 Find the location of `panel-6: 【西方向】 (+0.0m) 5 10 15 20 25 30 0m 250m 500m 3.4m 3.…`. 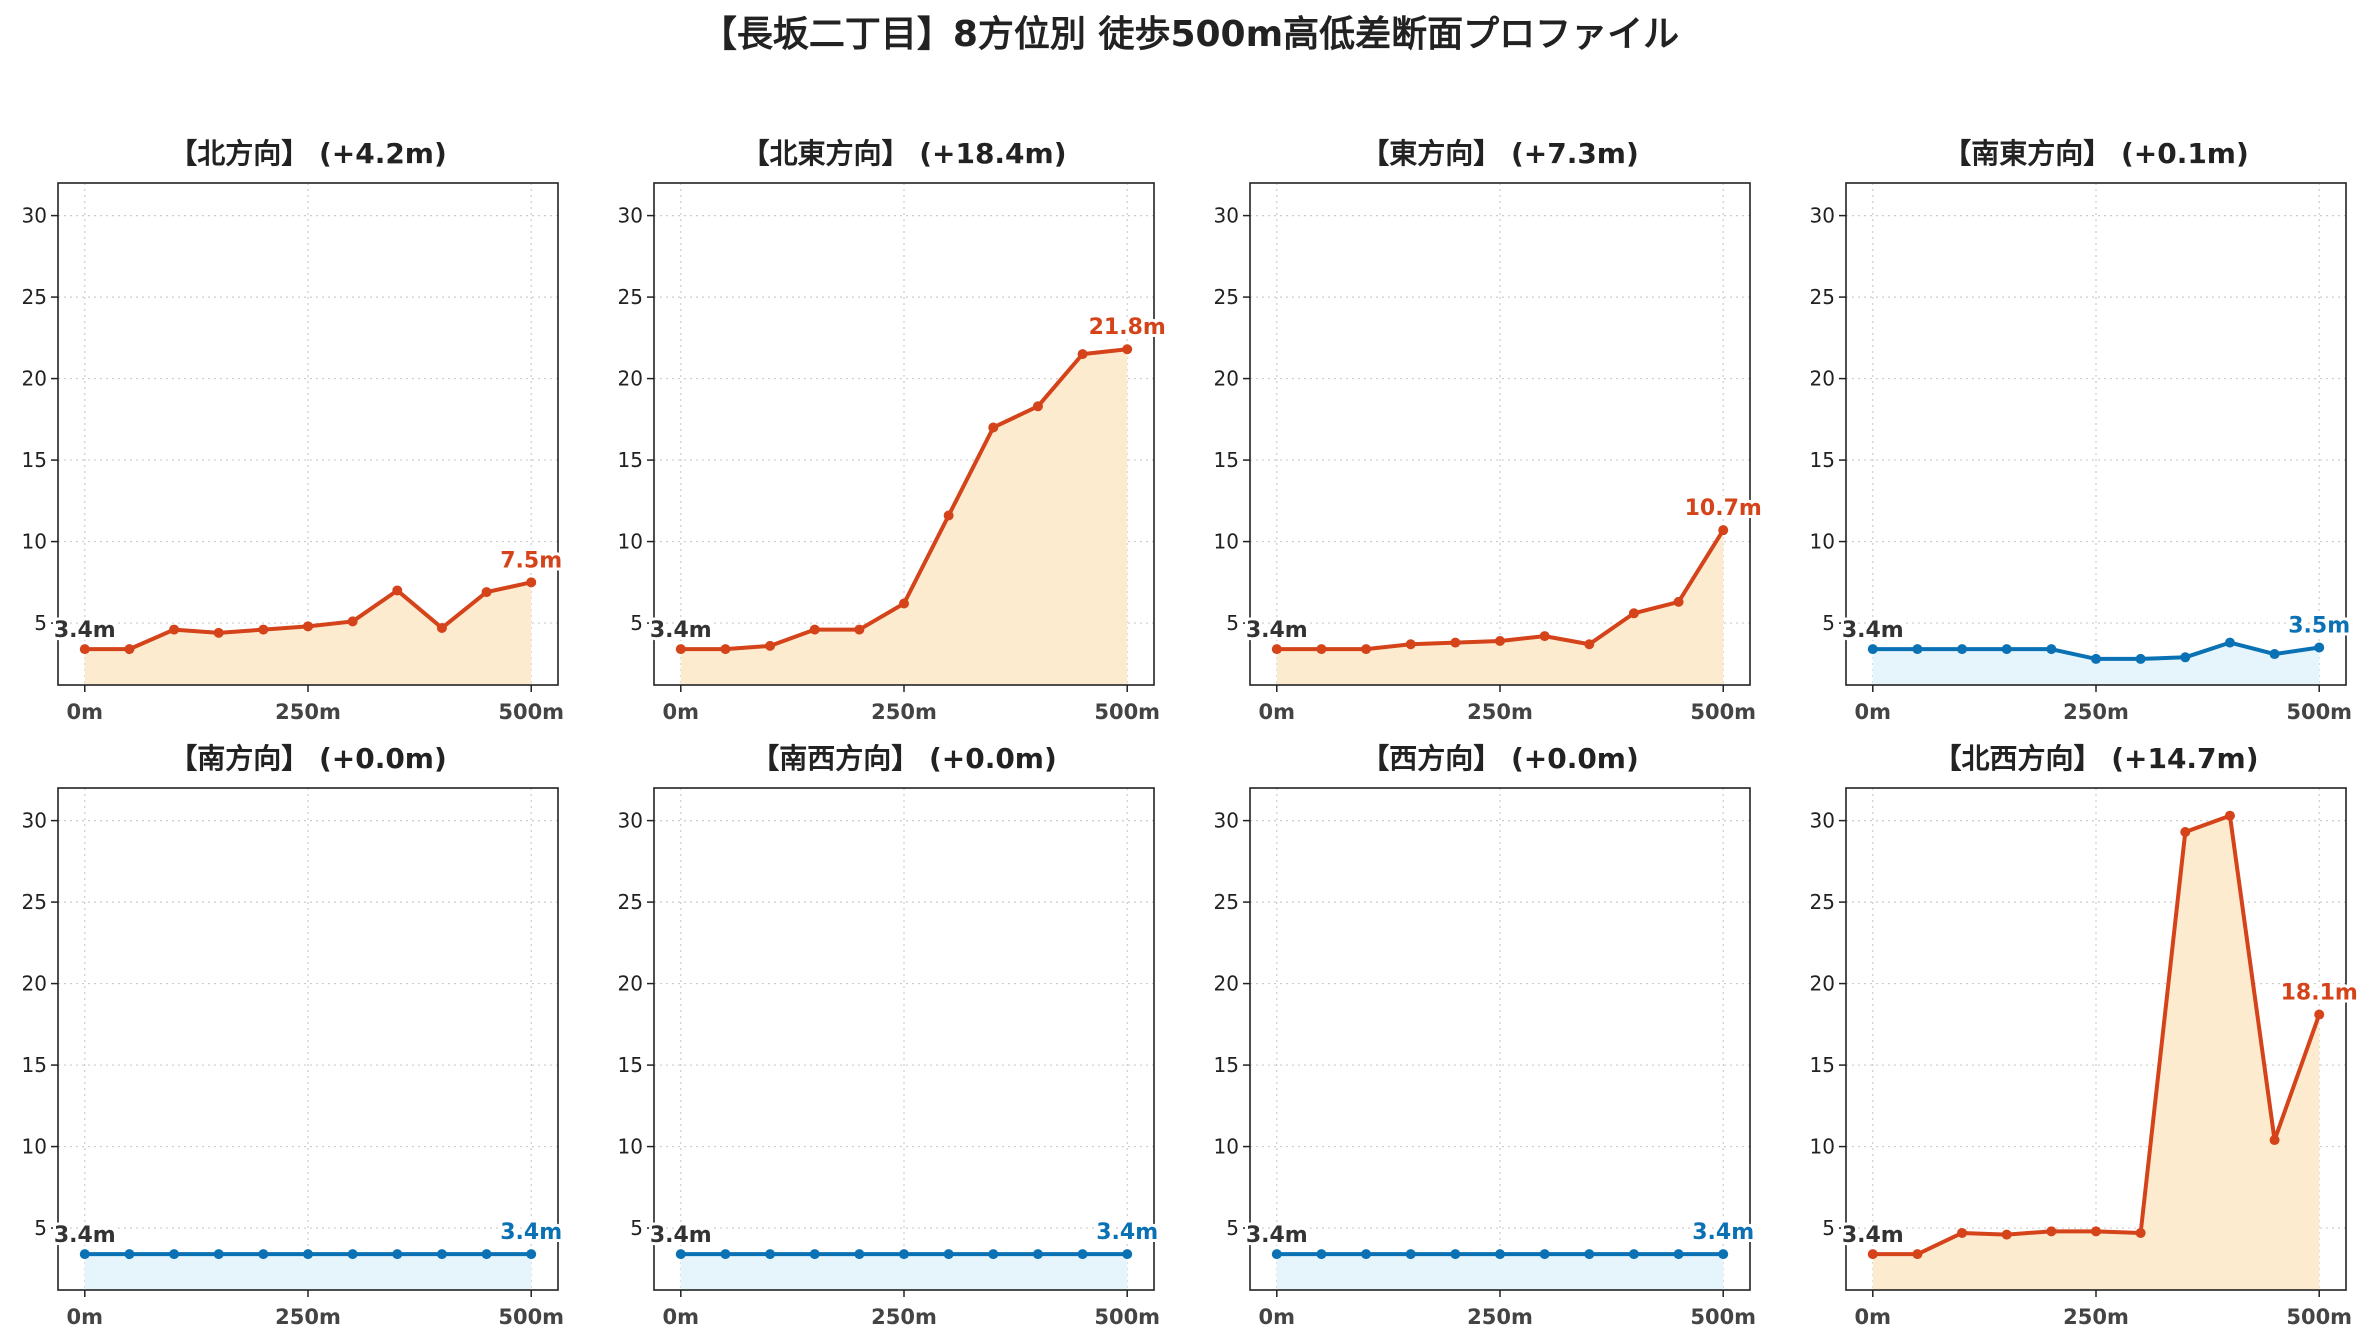

panel-6: 【西方向】 (+0.0m) 5 10 15 20 25 30 0m 250m 500m 3.4m 3.… is located at coordinates (1486, 1035).